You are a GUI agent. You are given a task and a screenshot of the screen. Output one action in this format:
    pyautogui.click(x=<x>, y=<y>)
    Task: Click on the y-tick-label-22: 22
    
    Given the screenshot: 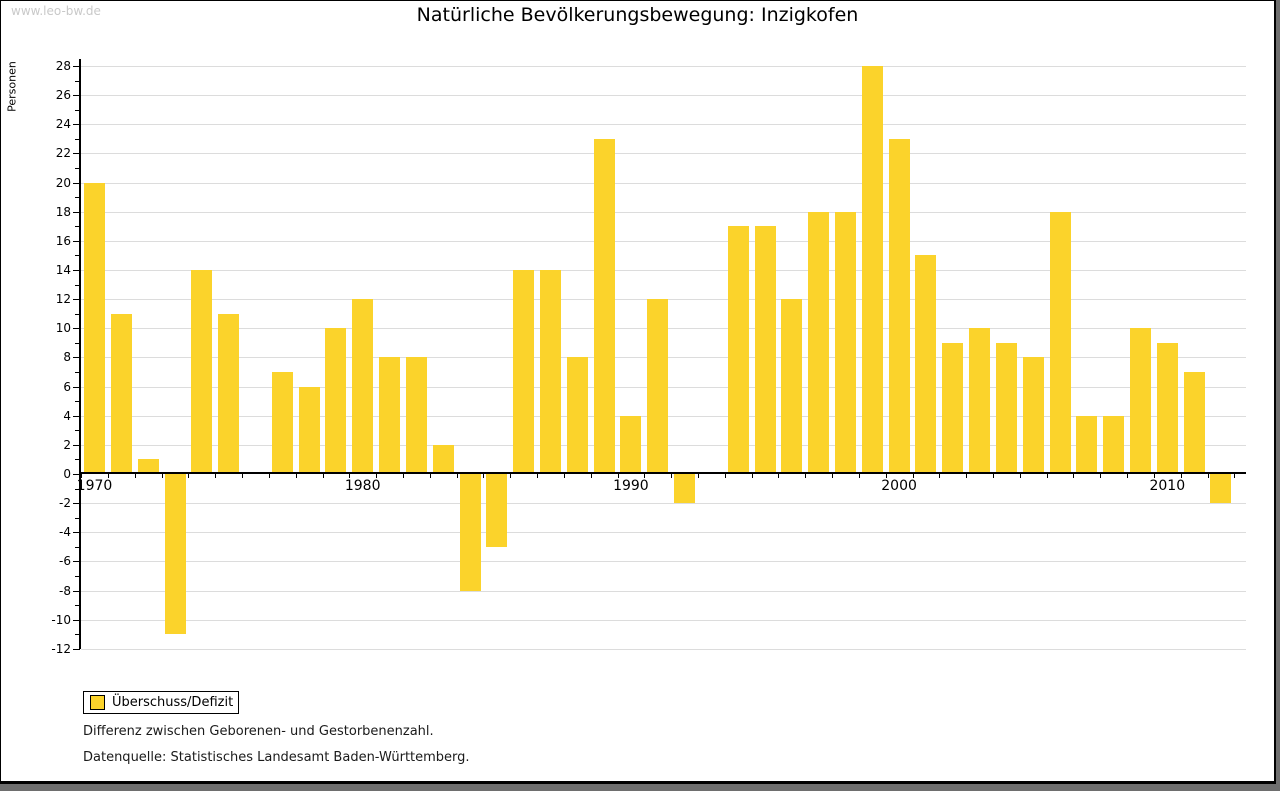 What is the action you would take?
    pyautogui.click(x=63, y=153)
    